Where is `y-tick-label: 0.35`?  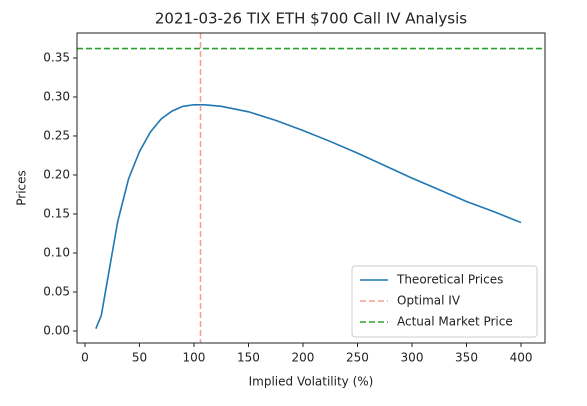
y-tick-label: 0.35 is located at coordinates (56, 57).